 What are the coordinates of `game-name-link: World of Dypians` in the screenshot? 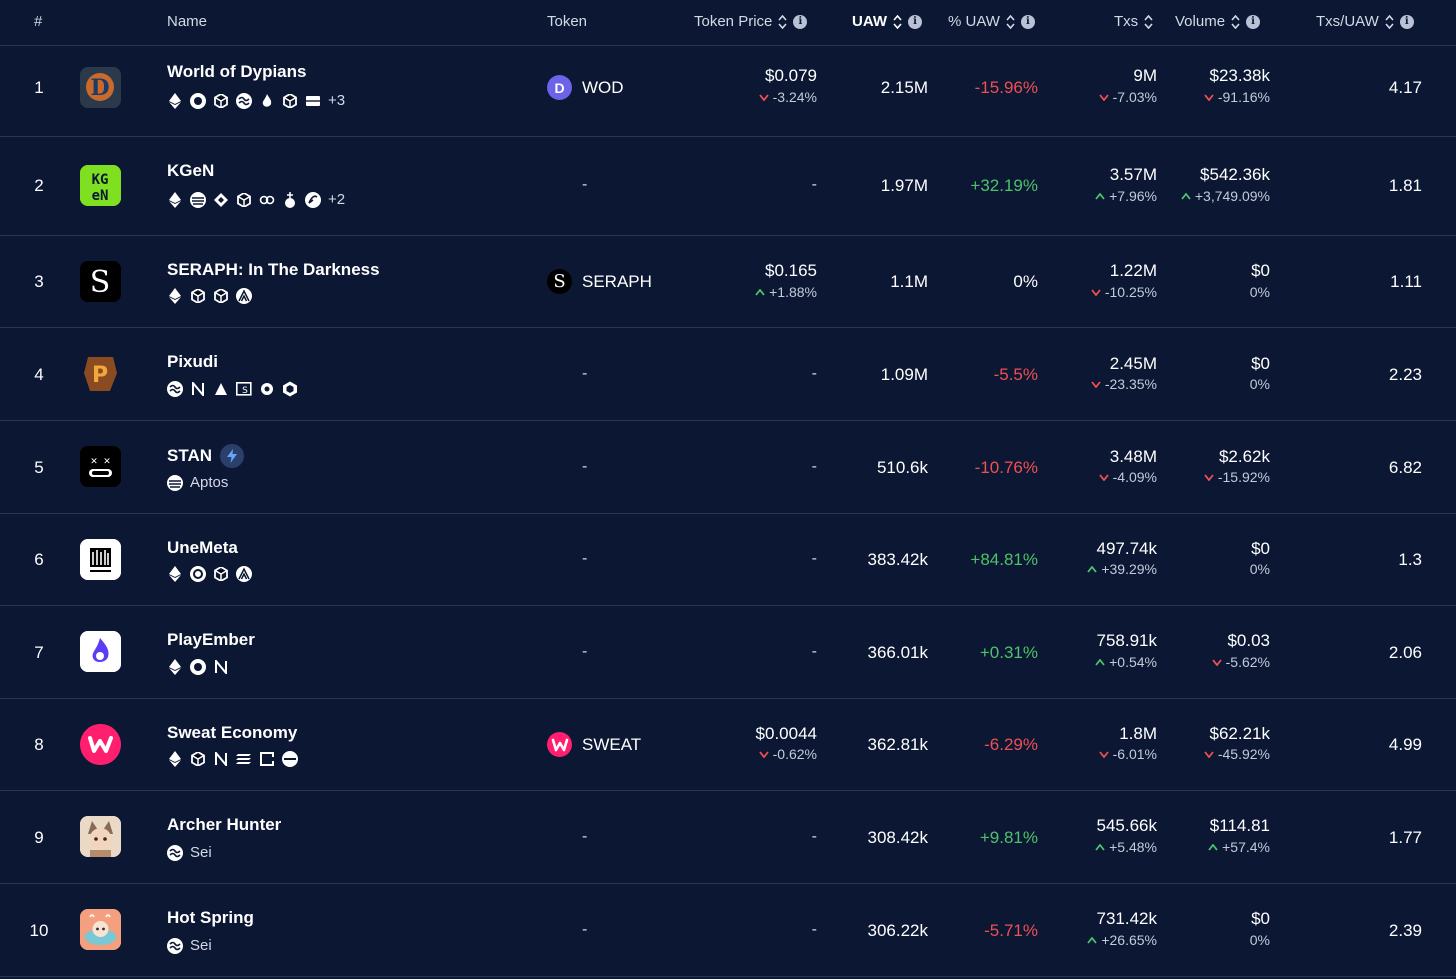 It's located at (237, 71).